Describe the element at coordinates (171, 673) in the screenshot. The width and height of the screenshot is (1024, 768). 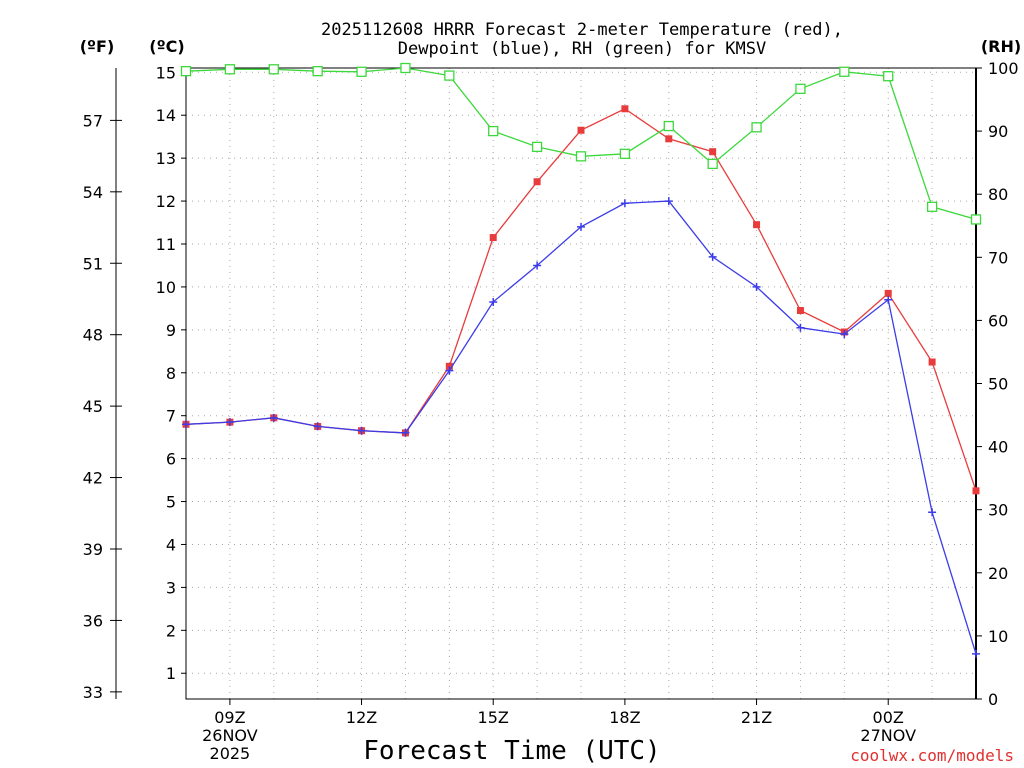
I see `celsius-tick-label: 1` at that location.